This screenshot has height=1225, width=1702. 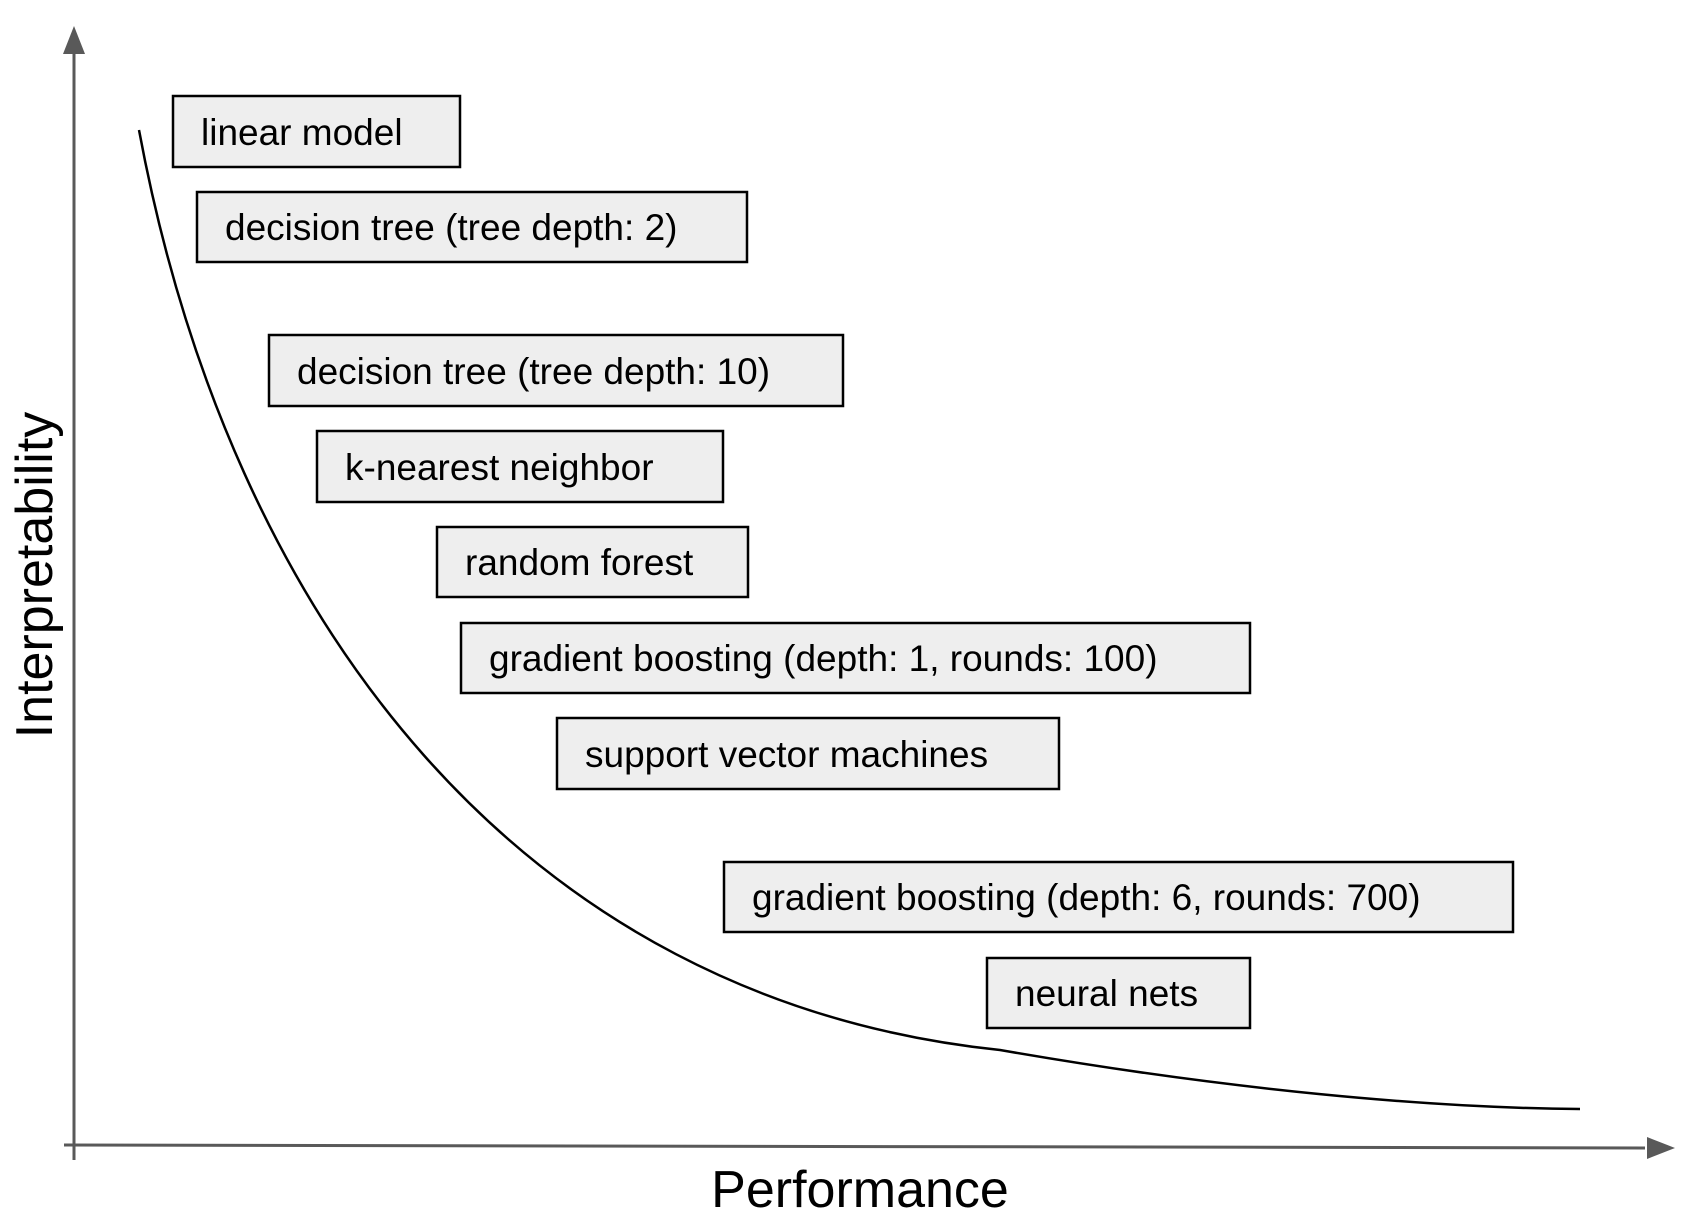 What do you see at coordinates (451, 227) in the screenshot?
I see `model-label: decision tree (tree depth: 2)` at bounding box center [451, 227].